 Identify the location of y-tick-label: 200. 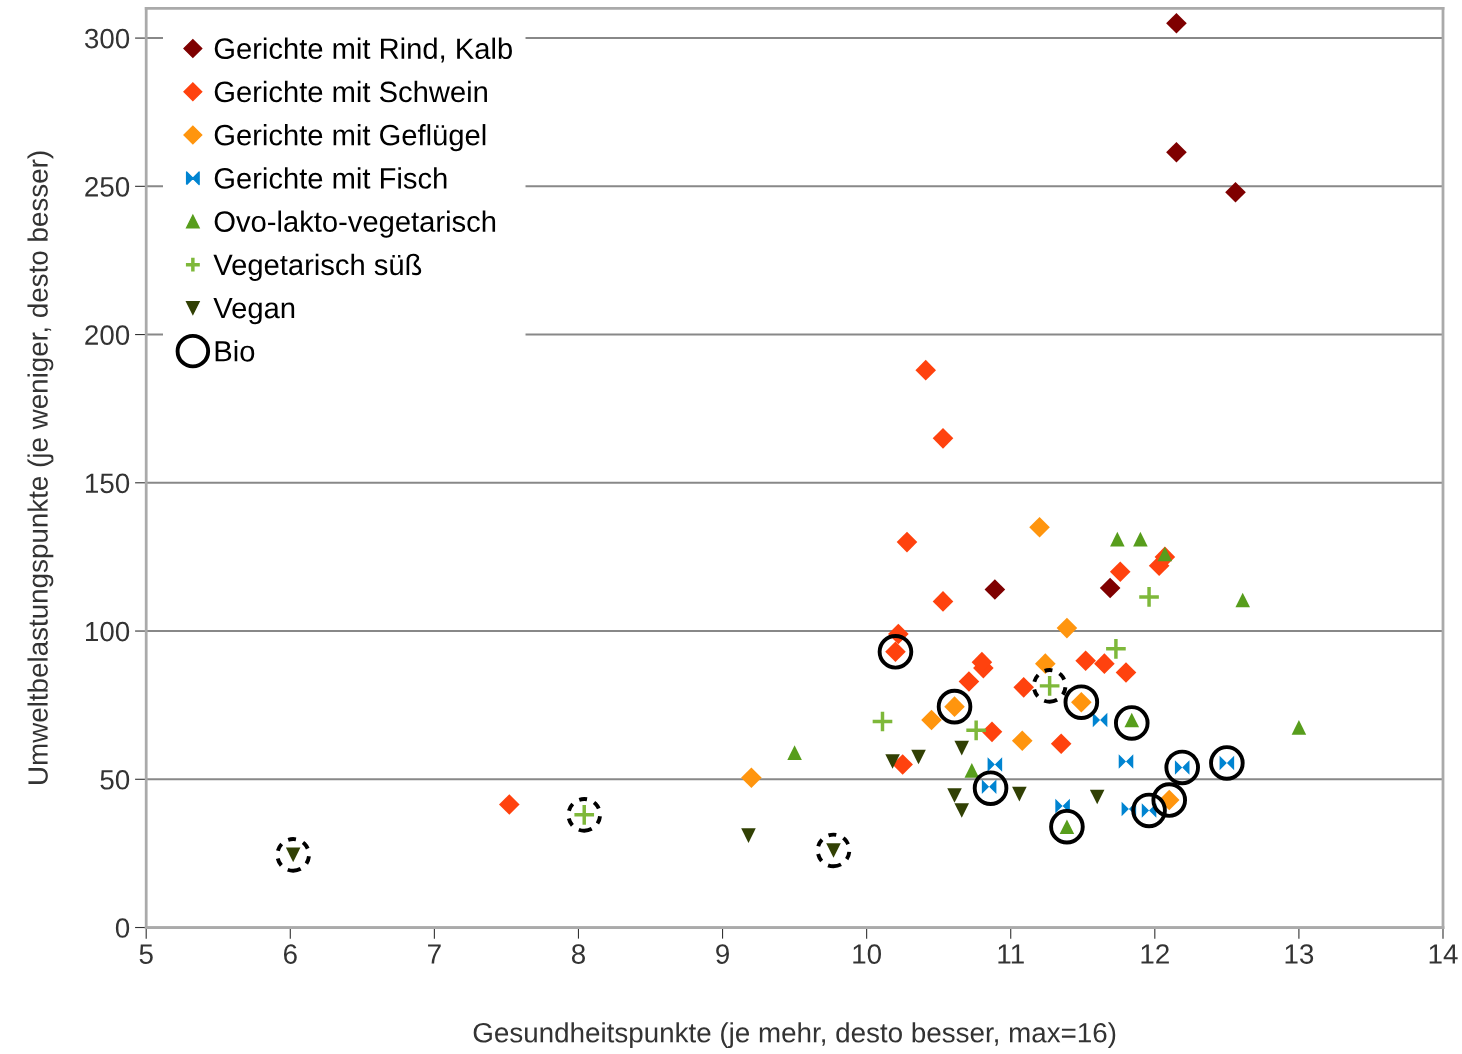
(107, 335).